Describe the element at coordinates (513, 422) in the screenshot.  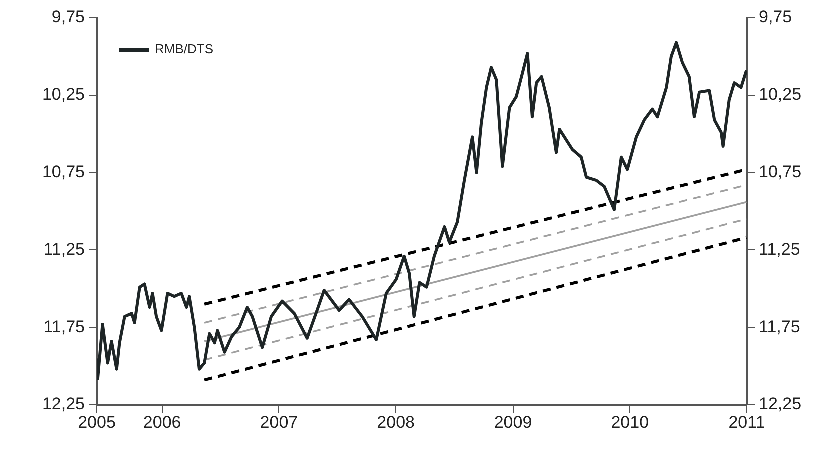
I see `x-tick-label: 2009` at that location.